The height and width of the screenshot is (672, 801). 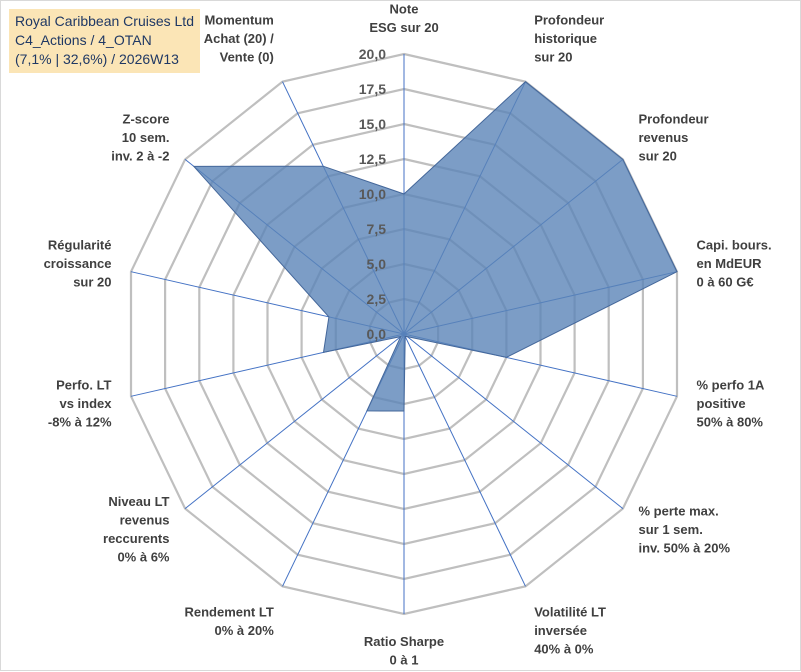 What do you see at coordinates (725, 282) in the screenshot?
I see `axis-label-line: 0 à 60 G€` at bounding box center [725, 282].